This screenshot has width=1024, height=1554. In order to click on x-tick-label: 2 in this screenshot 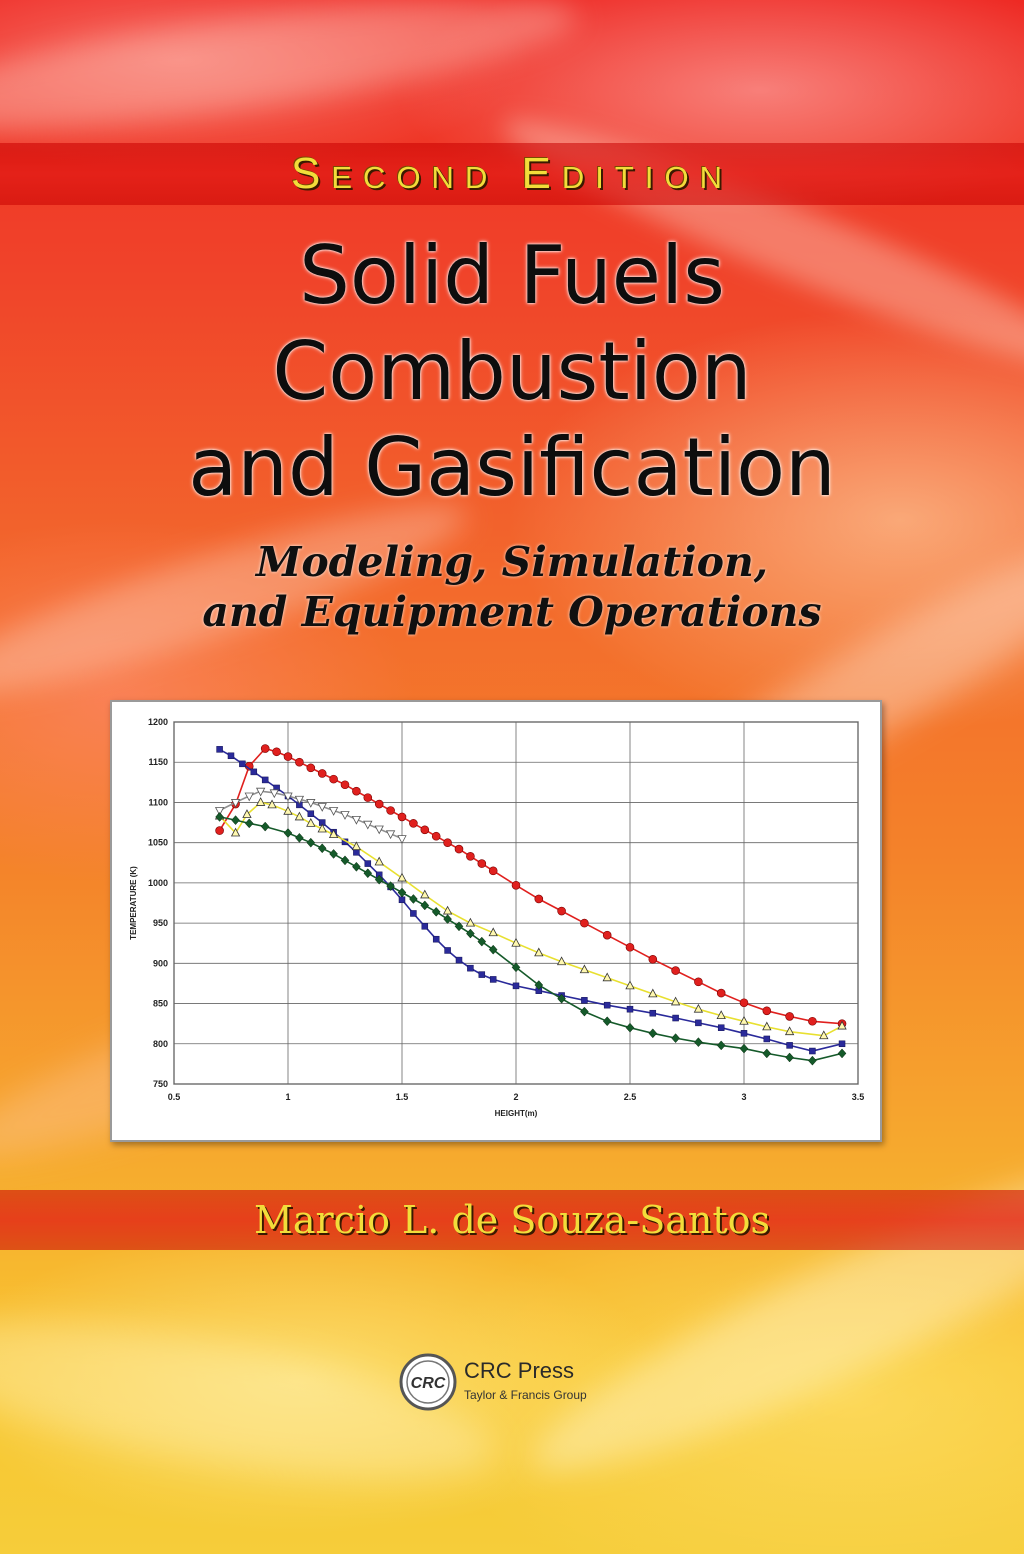, I will do `click(515, 1097)`.